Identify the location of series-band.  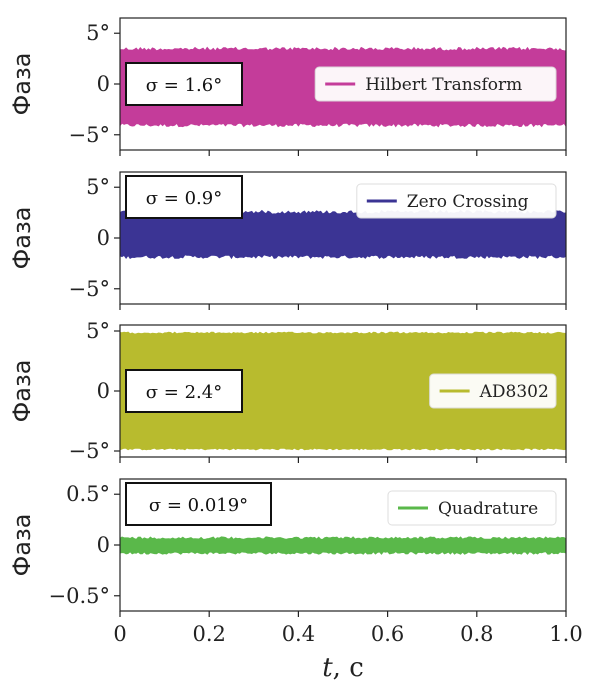
(343, 545).